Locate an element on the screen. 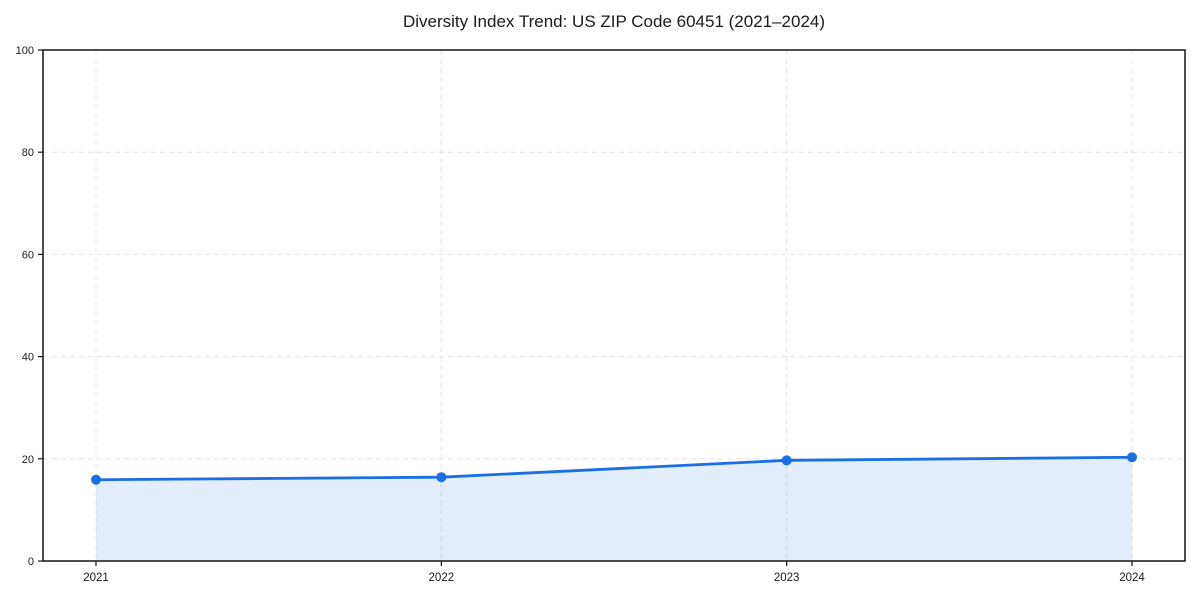 The height and width of the screenshot is (600, 1200). y-tick-label: 0 is located at coordinates (31, 562).